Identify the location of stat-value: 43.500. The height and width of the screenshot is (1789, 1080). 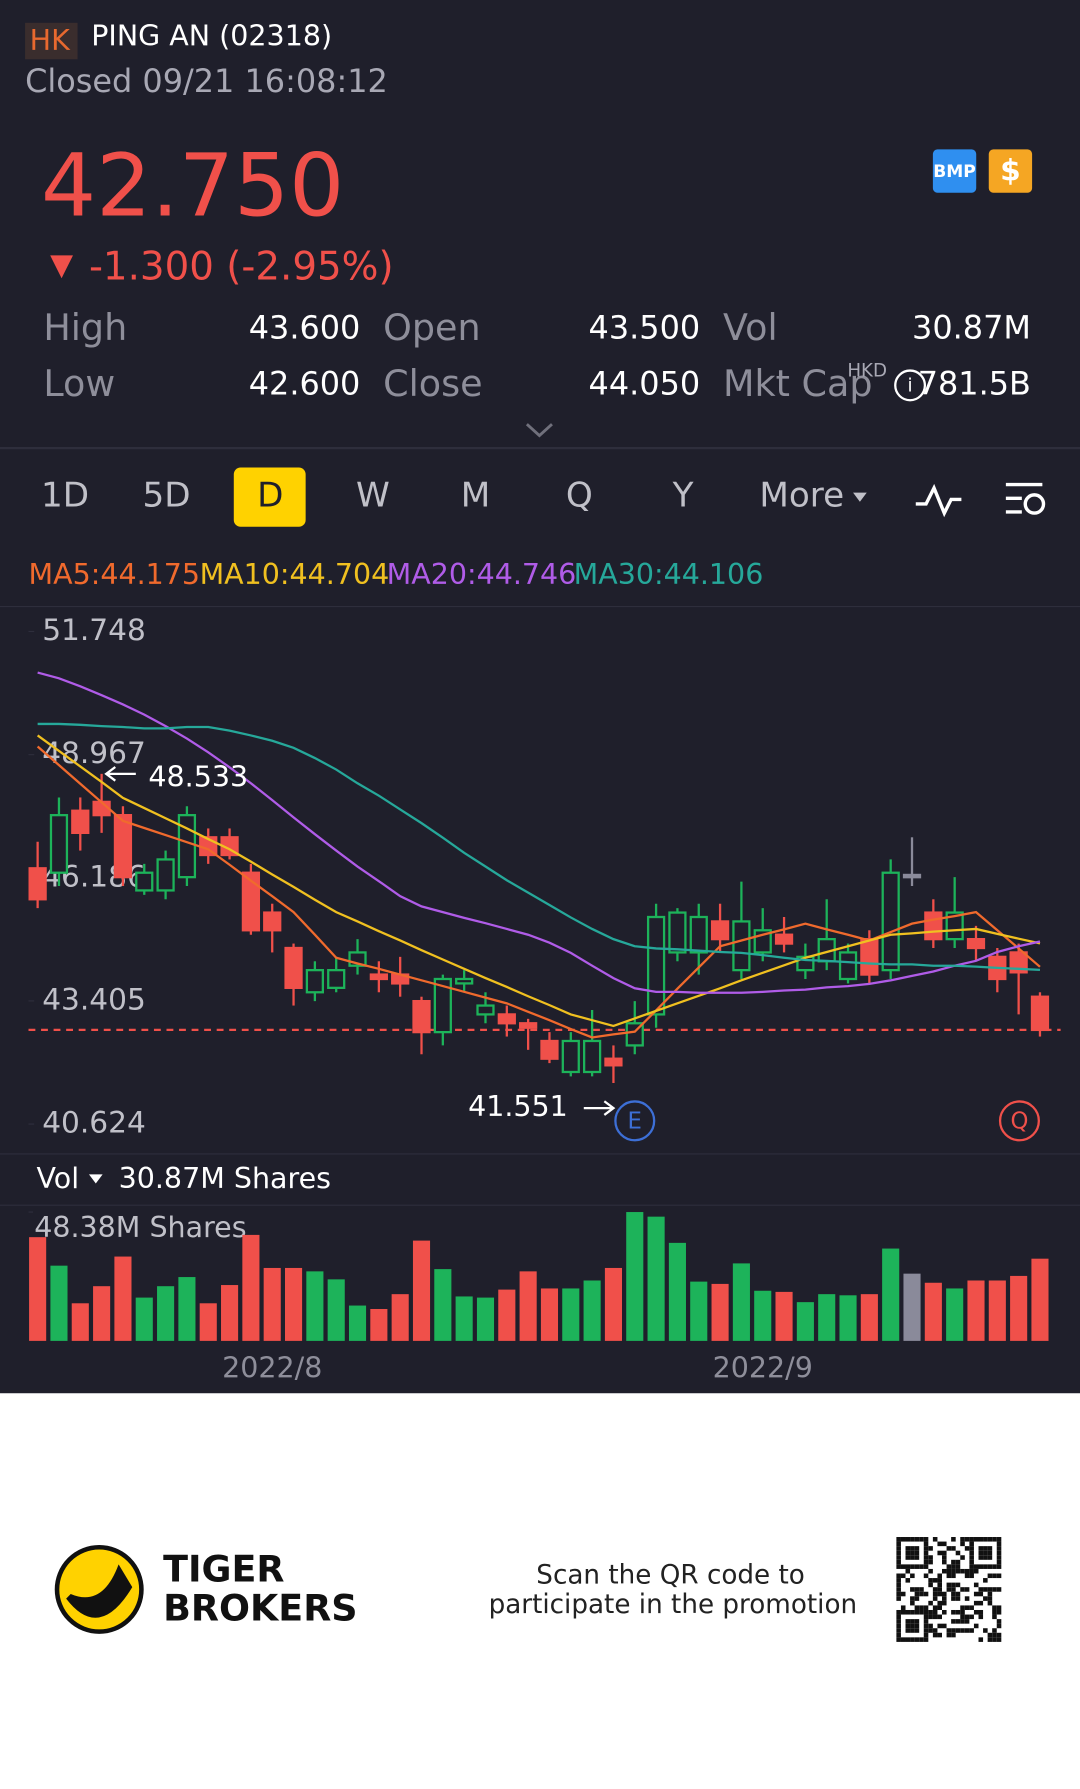
(645, 328).